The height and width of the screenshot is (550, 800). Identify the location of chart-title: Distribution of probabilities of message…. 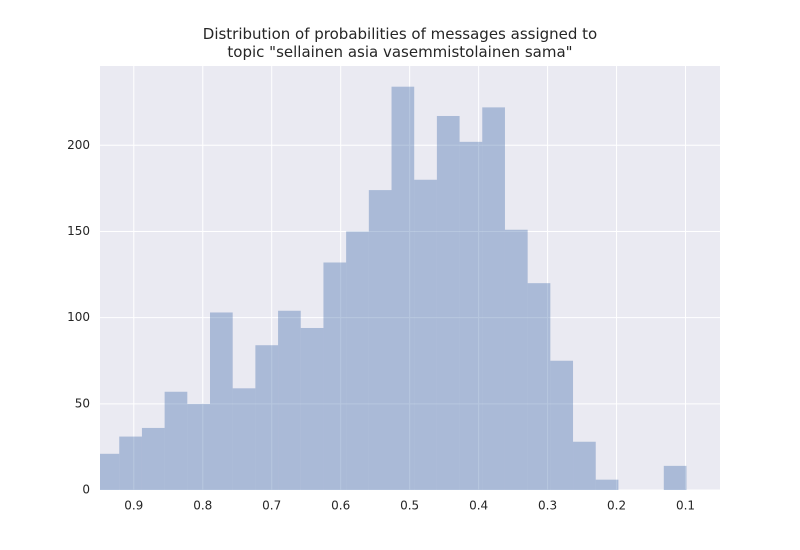
(400, 43).